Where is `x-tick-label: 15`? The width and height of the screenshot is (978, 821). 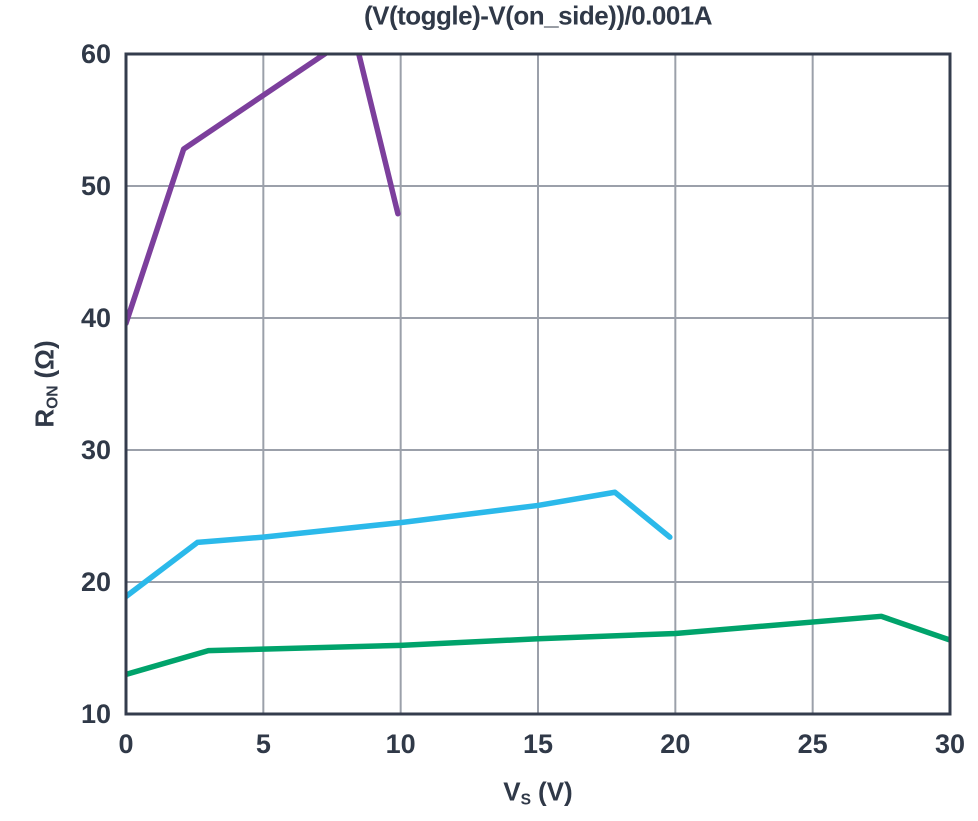 x-tick-label: 15 is located at coordinates (538, 744).